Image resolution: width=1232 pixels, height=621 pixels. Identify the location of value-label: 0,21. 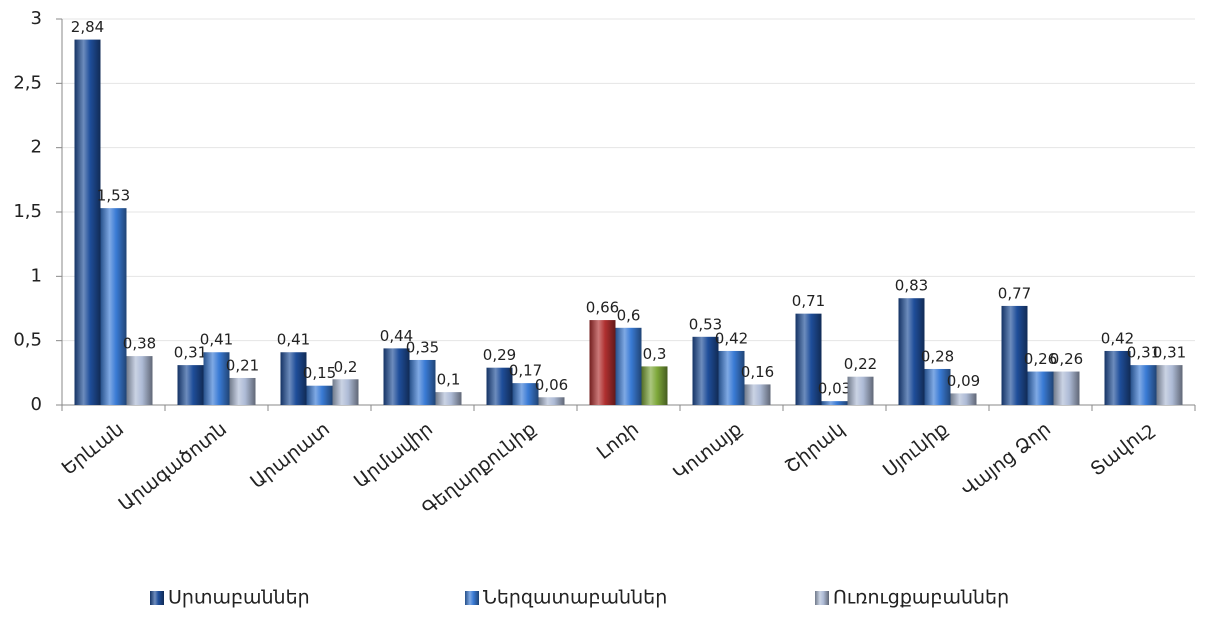
(242, 365).